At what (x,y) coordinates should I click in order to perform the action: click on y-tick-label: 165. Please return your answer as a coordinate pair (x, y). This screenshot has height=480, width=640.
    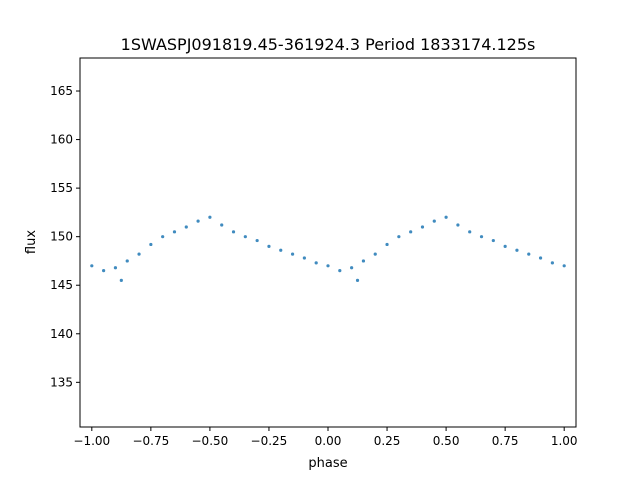
    Looking at the image, I should click on (61, 91).